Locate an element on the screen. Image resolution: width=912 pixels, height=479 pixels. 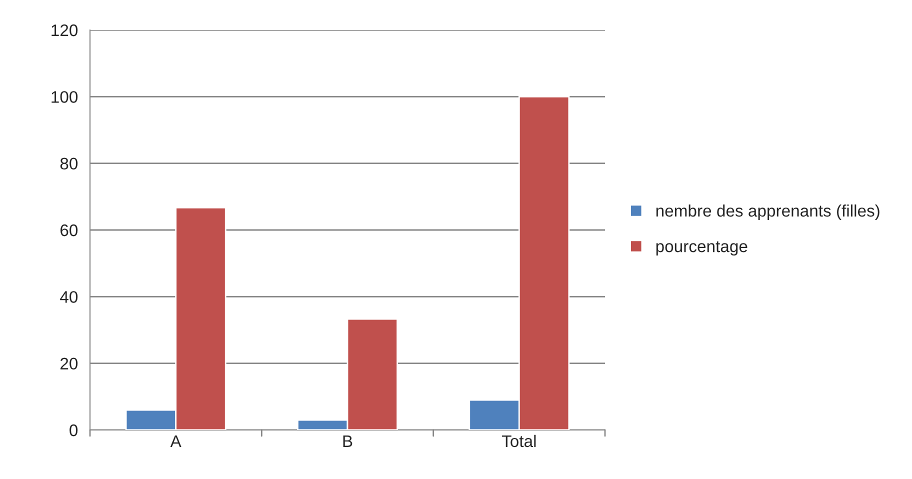
x-tick-label: A is located at coordinates (176, 441).